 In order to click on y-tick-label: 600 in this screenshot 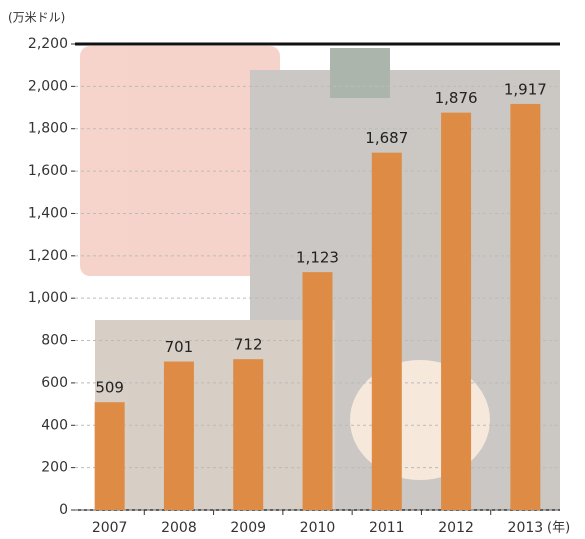, I will do `click(54, 383)`.